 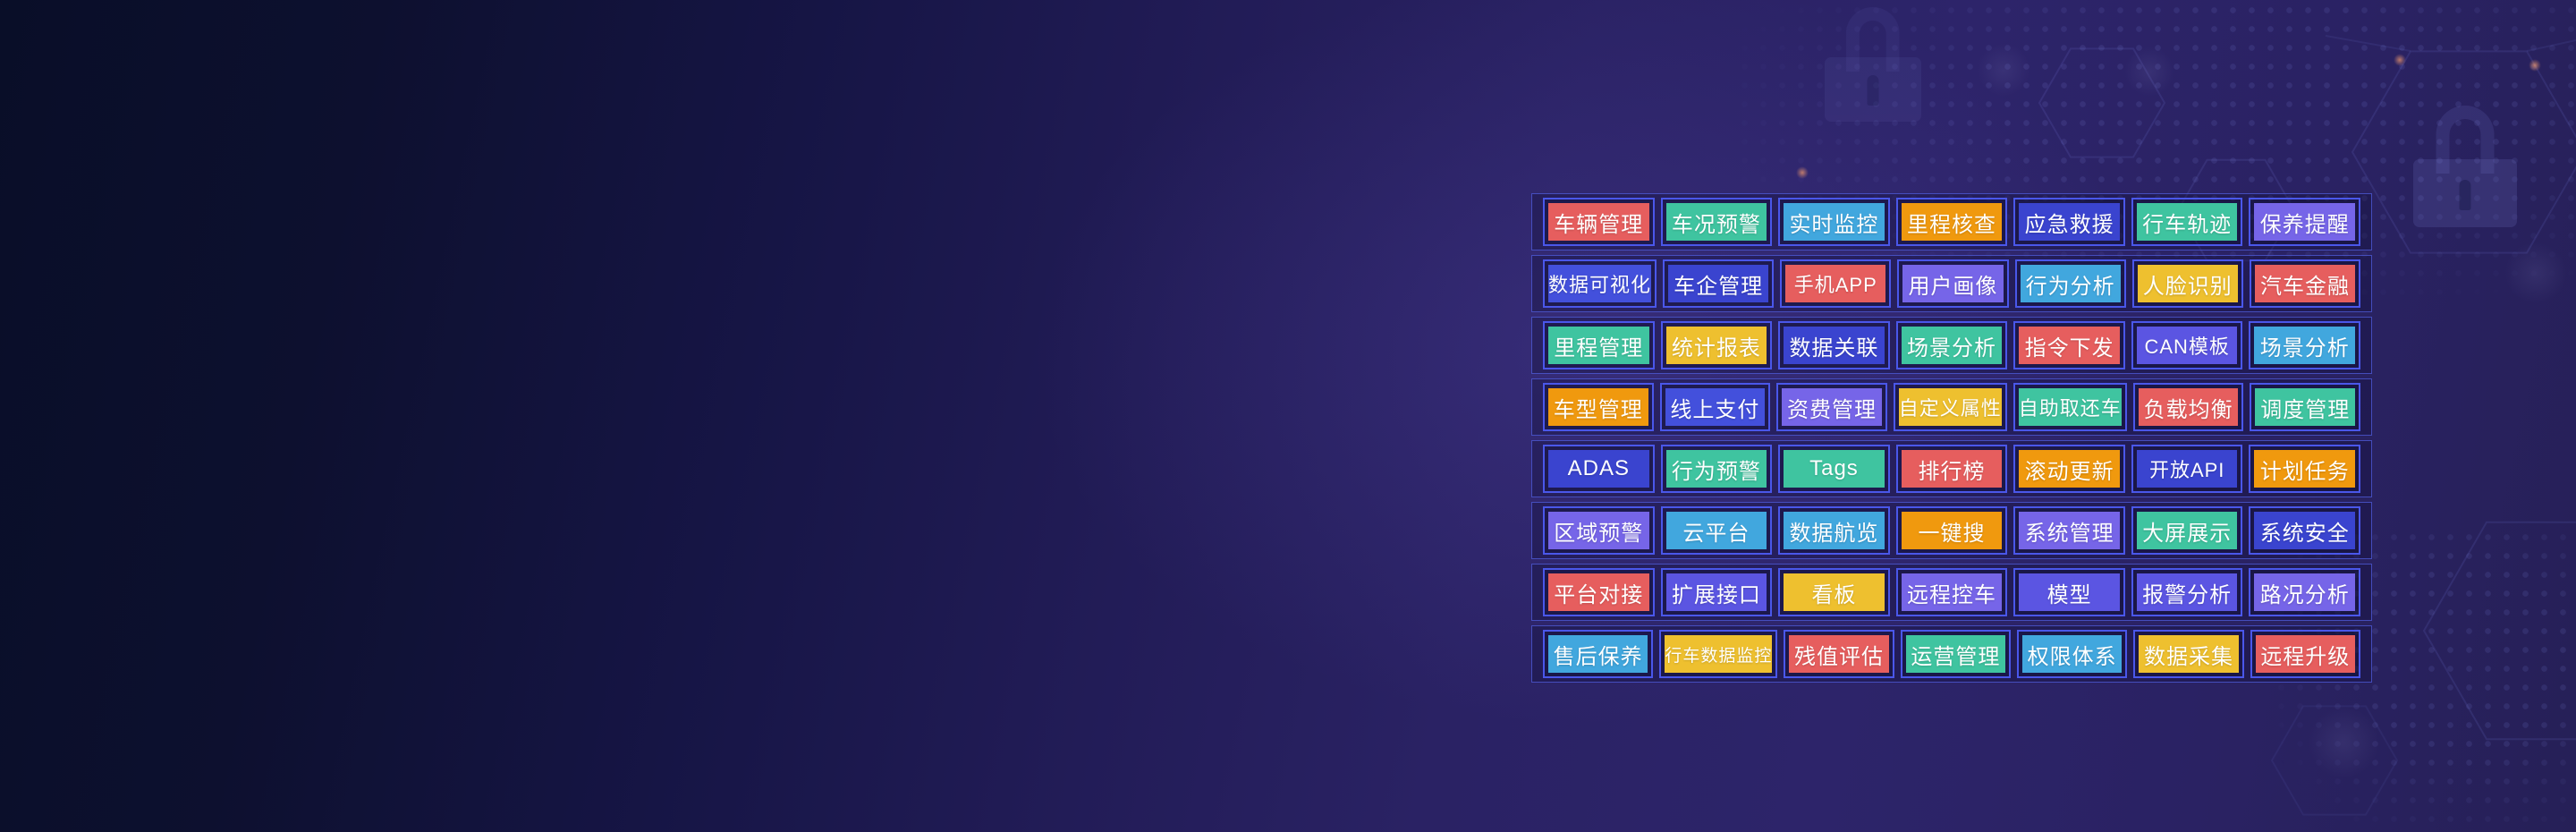 I want to click on feature-tag: 一键搜, so click(x=1951, y=530).